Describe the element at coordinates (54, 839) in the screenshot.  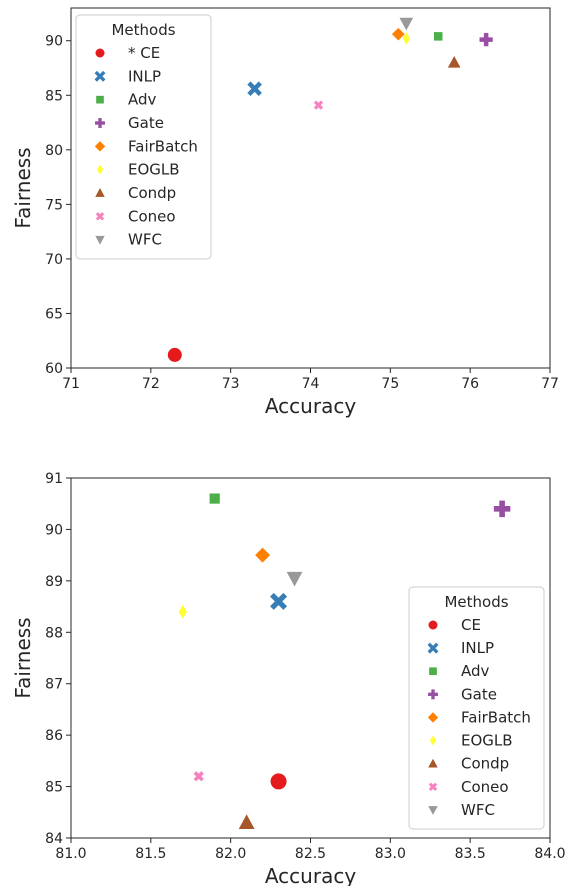
I see `y-tick-label: 84` at that location.